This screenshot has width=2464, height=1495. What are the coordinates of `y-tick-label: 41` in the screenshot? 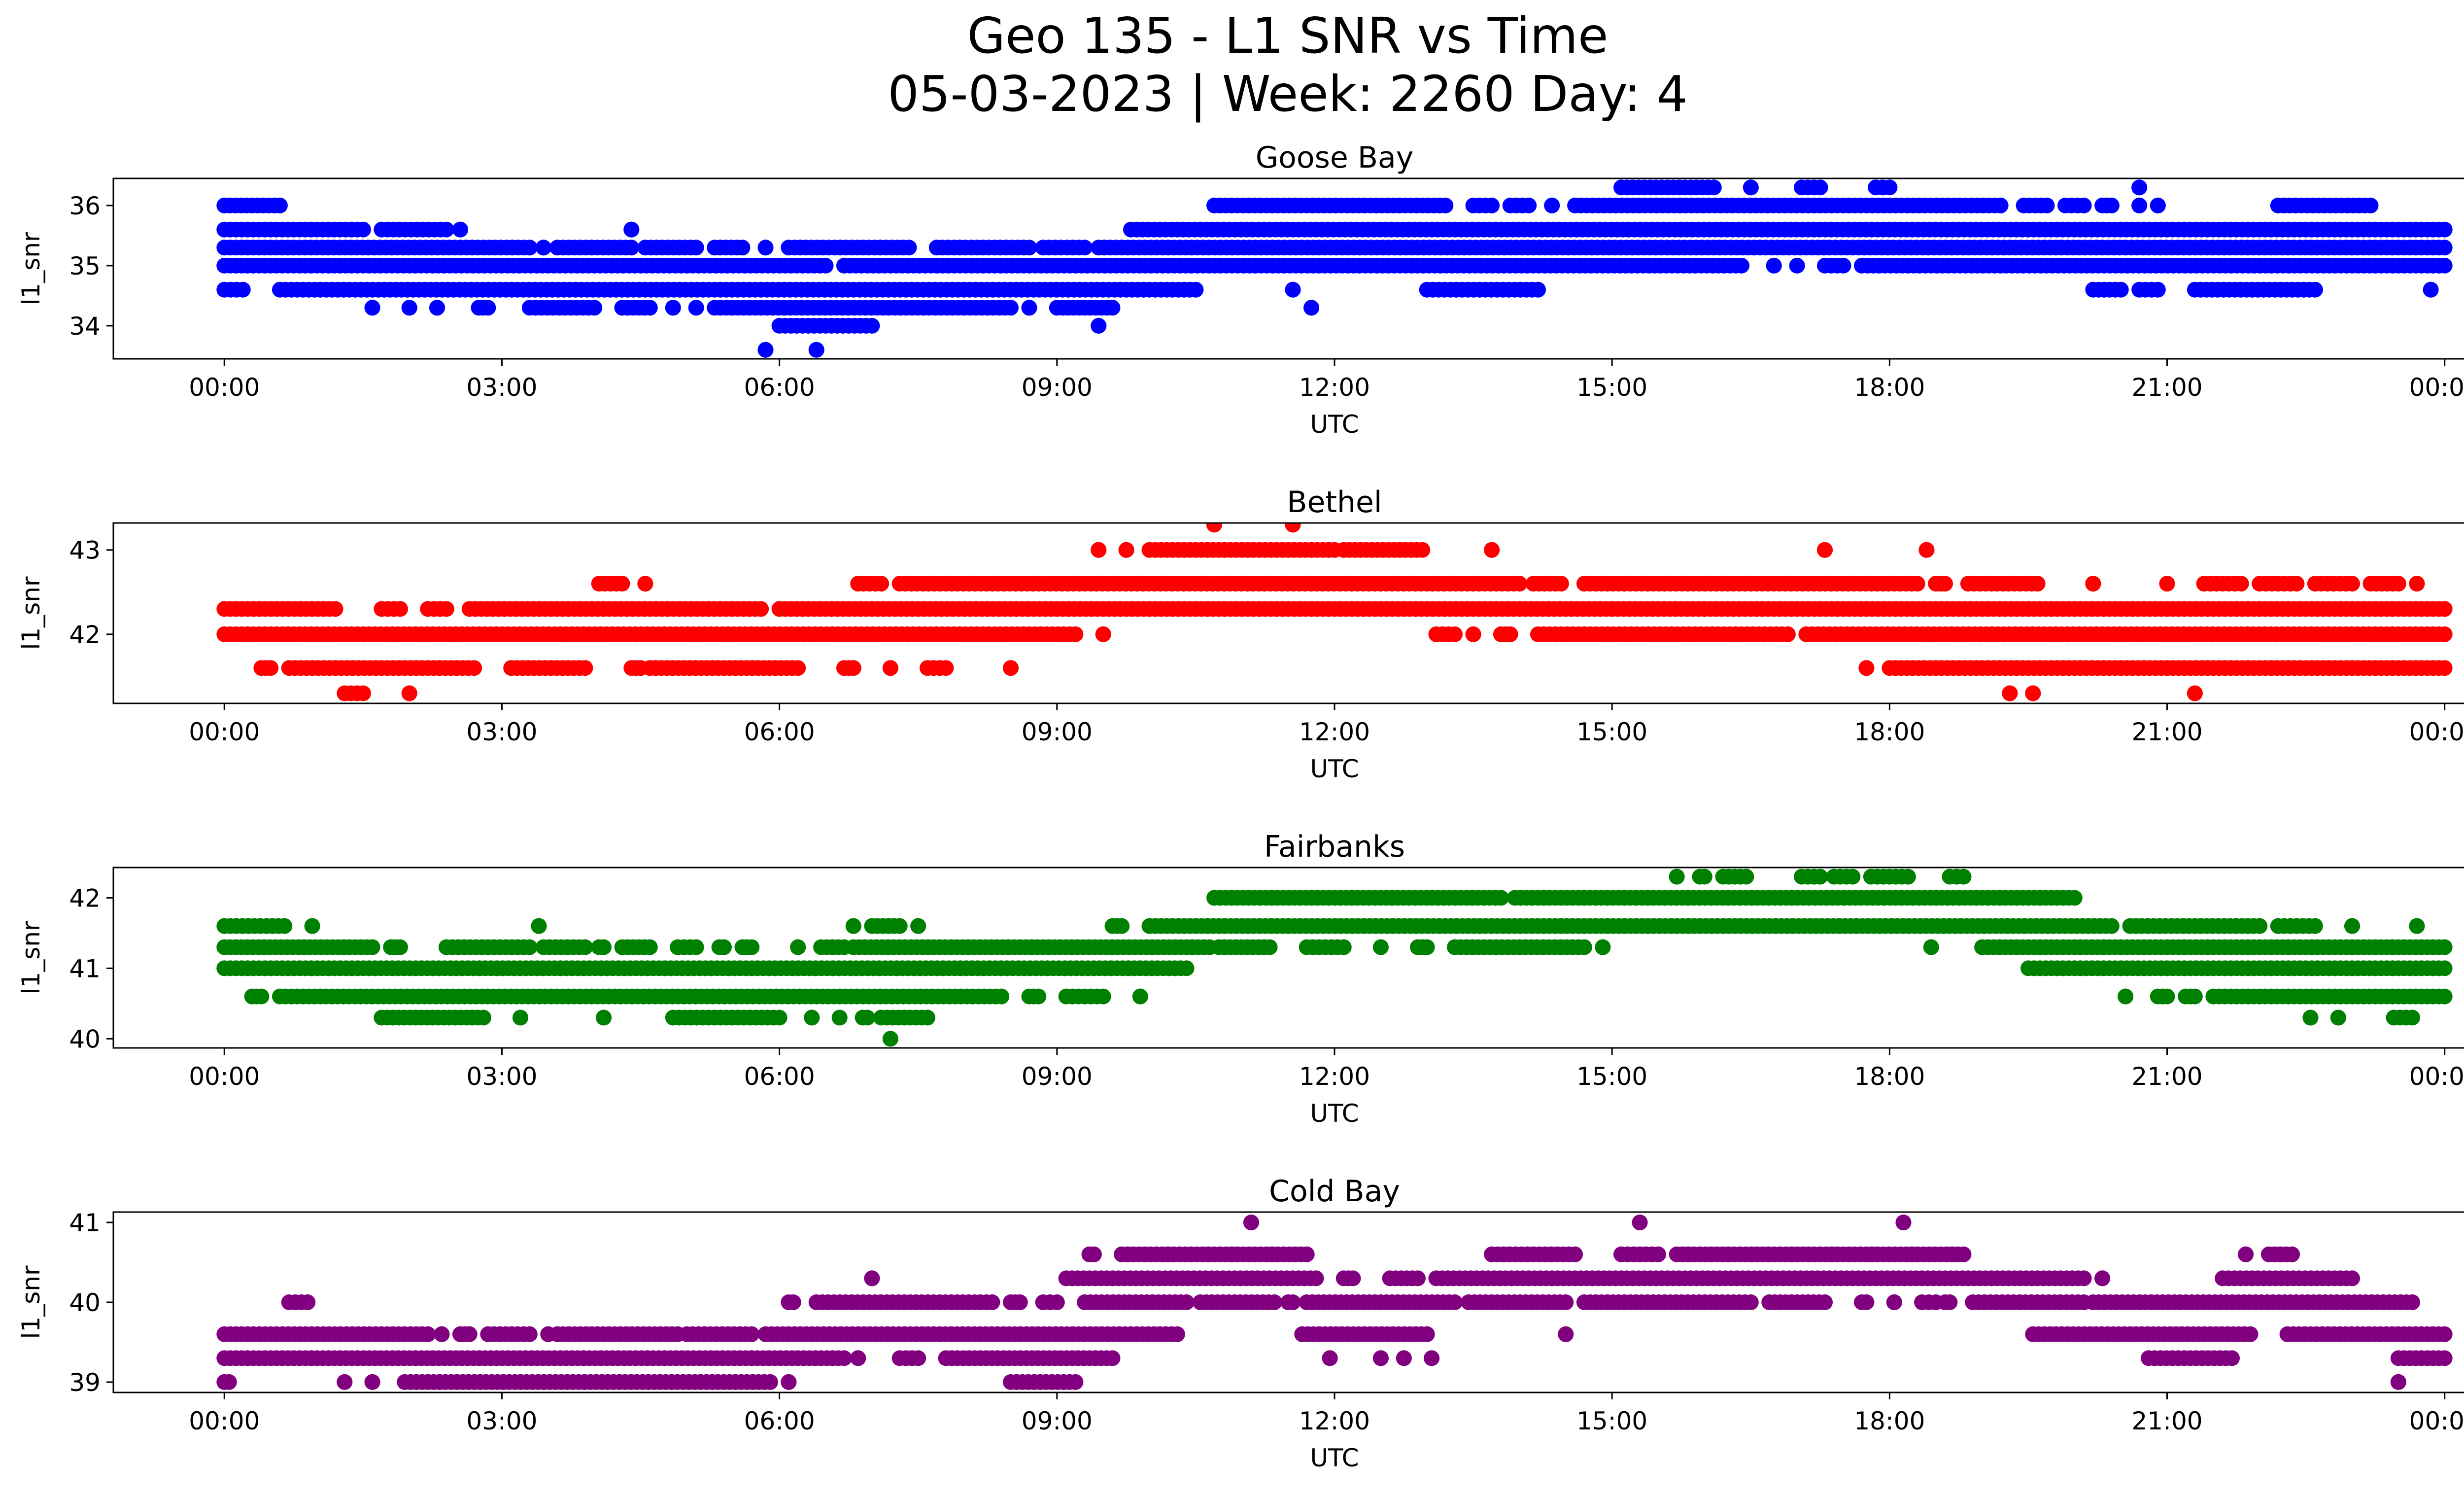 It's located at (85, 968).